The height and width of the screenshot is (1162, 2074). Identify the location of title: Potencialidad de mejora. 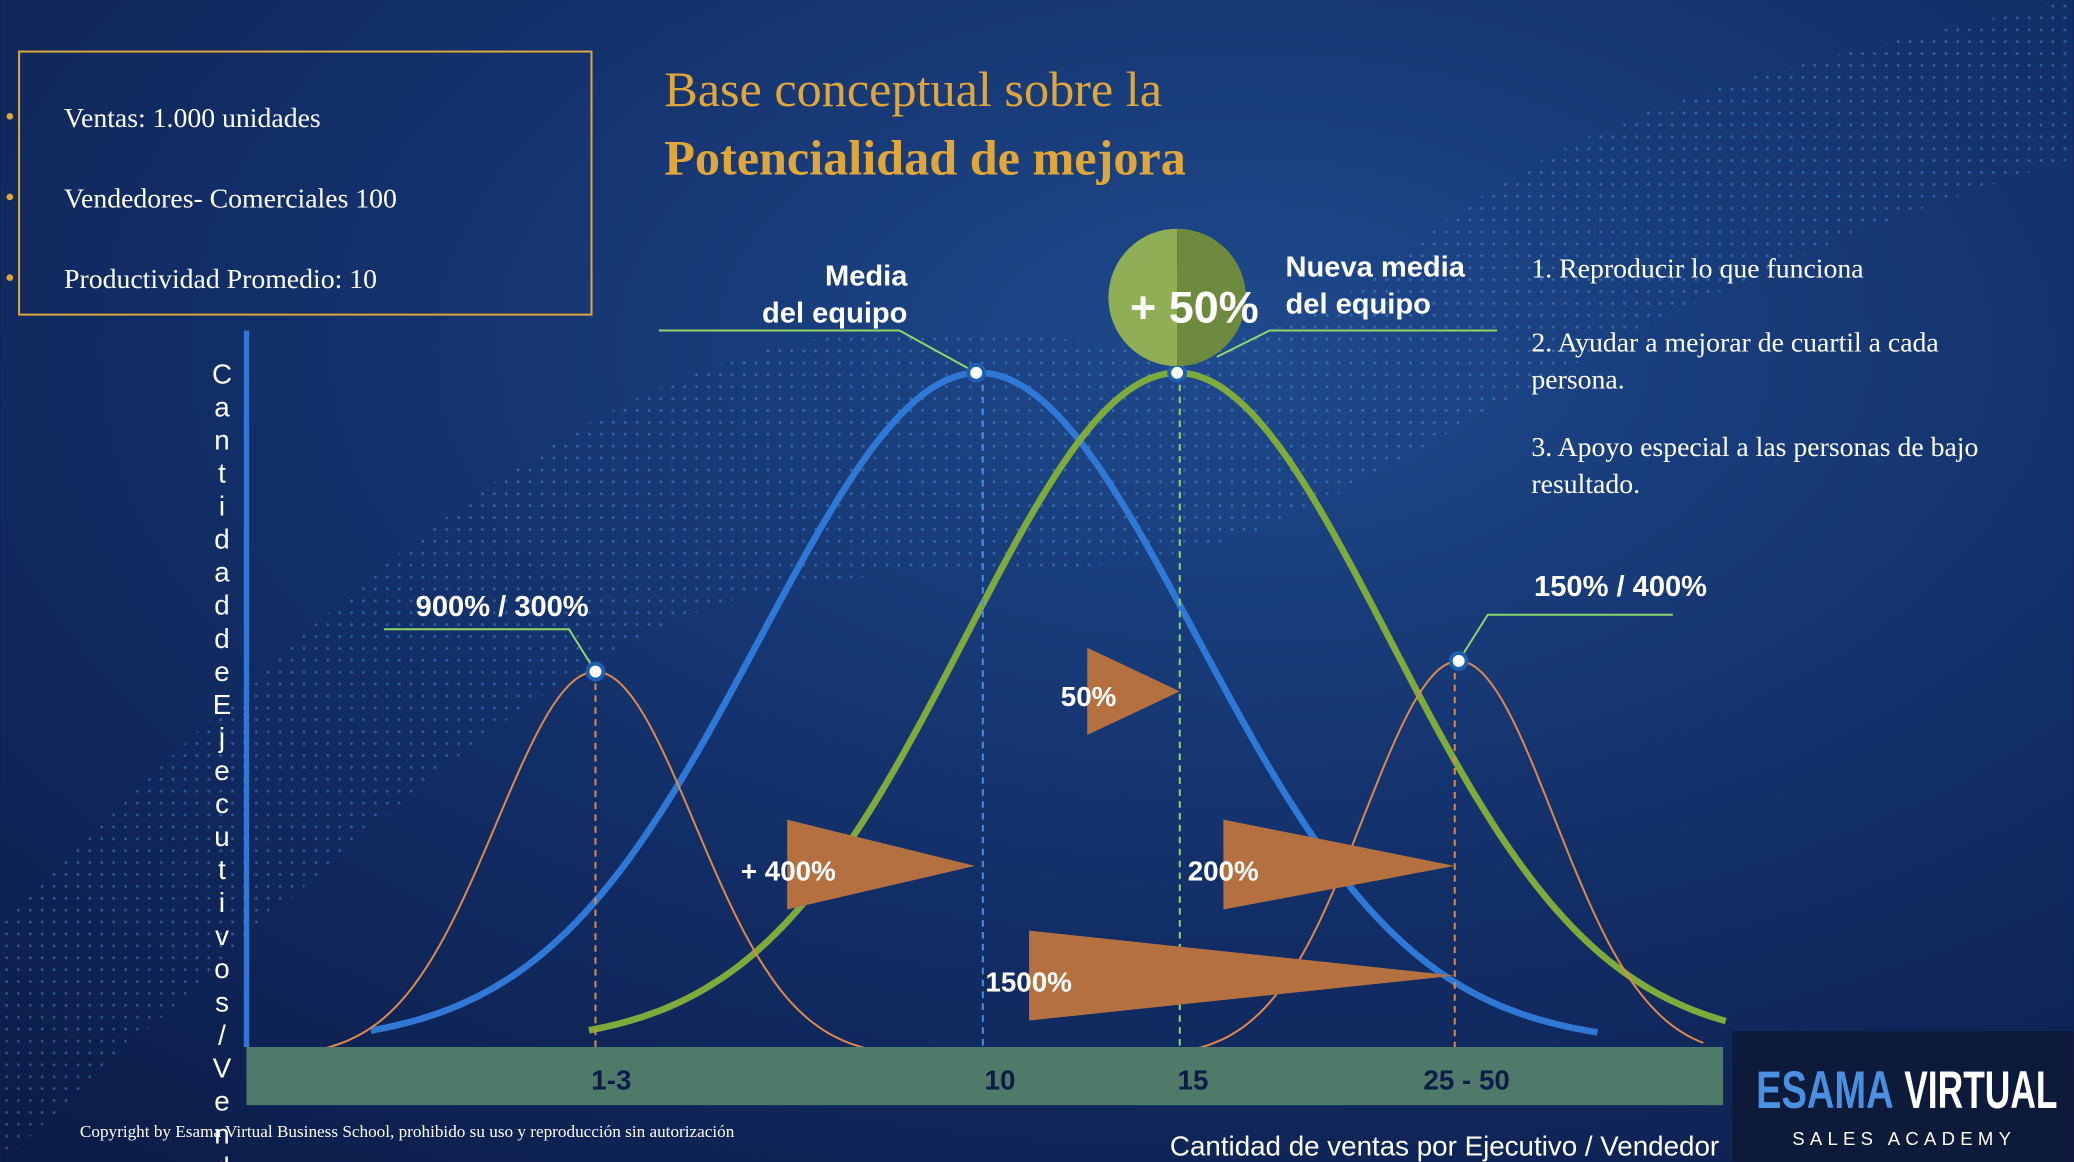
(925, 157).